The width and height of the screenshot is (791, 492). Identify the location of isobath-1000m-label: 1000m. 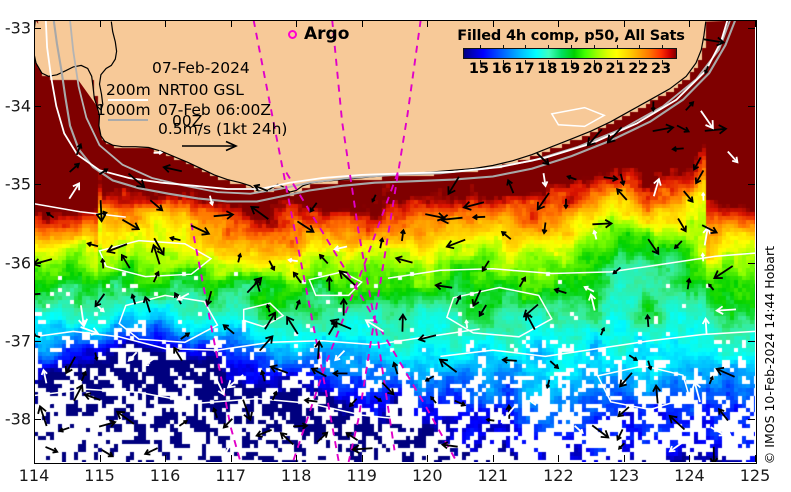
(123, 110).